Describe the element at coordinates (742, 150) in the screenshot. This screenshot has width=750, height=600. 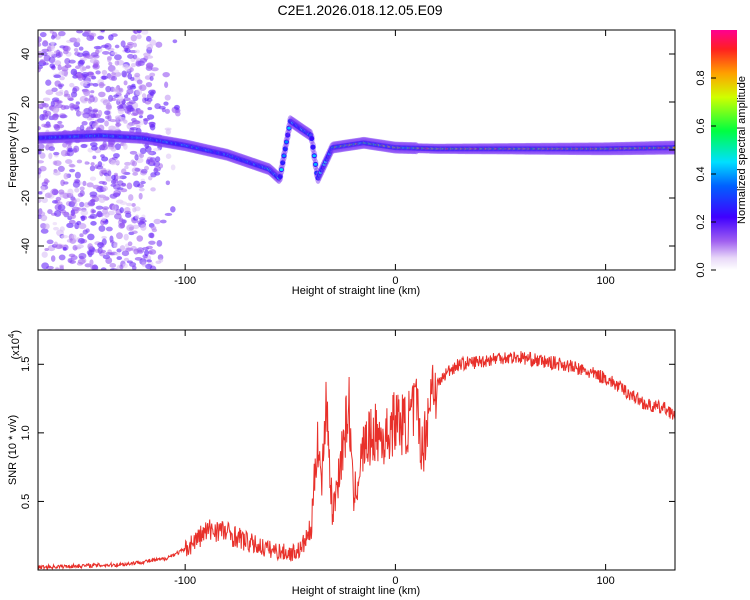
I see `colorbar-label: Normalized spectral amplitude` at that location.